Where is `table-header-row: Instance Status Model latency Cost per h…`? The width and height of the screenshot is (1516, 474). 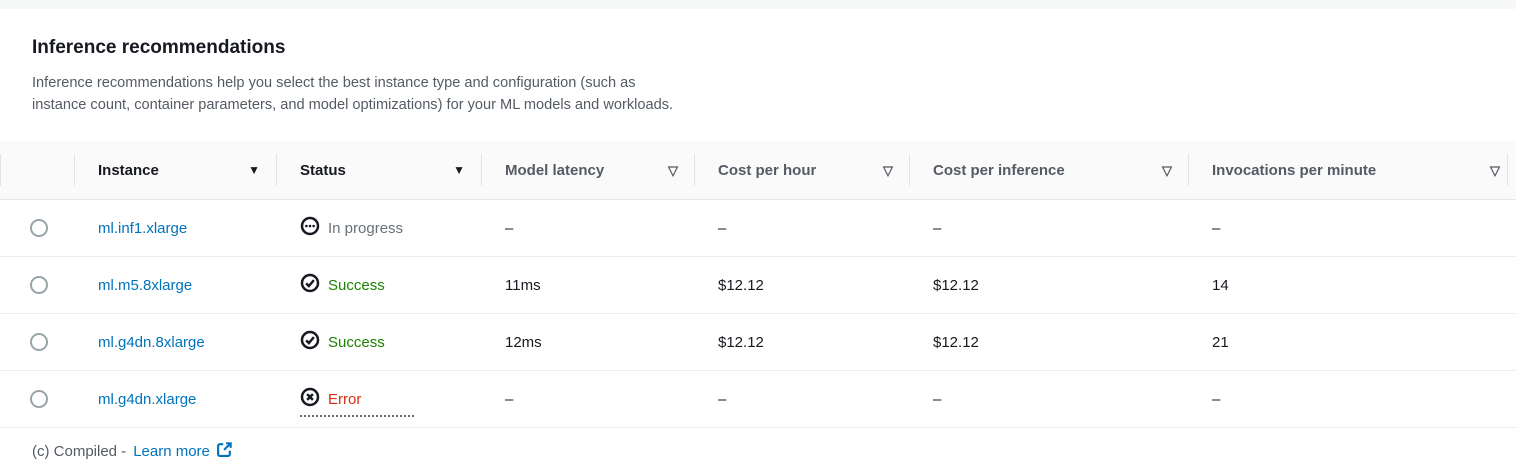
table-header-row: Instance Status Model latency Cost per h… is located at coordinates (758, 170).